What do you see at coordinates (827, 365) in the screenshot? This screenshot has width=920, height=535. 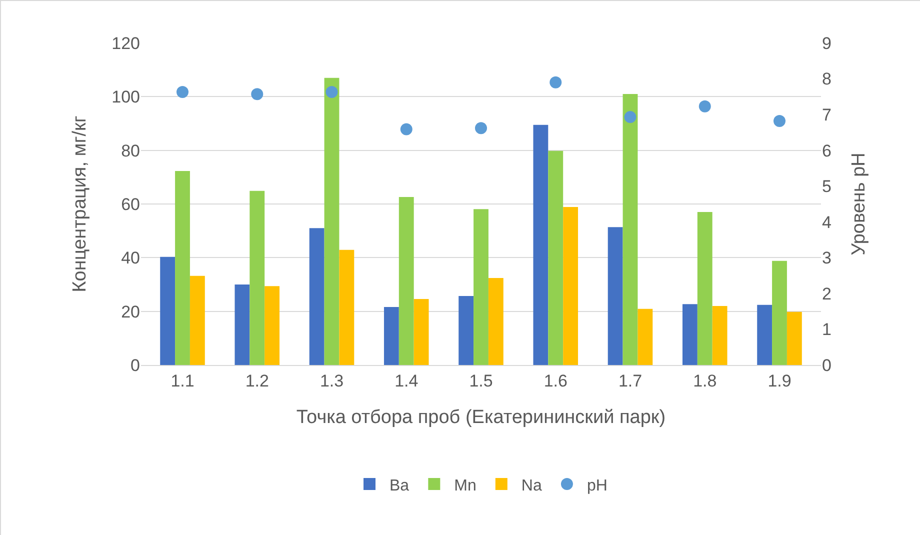 I see `y2-tick-label: 0` at bounding box center [827, 365].